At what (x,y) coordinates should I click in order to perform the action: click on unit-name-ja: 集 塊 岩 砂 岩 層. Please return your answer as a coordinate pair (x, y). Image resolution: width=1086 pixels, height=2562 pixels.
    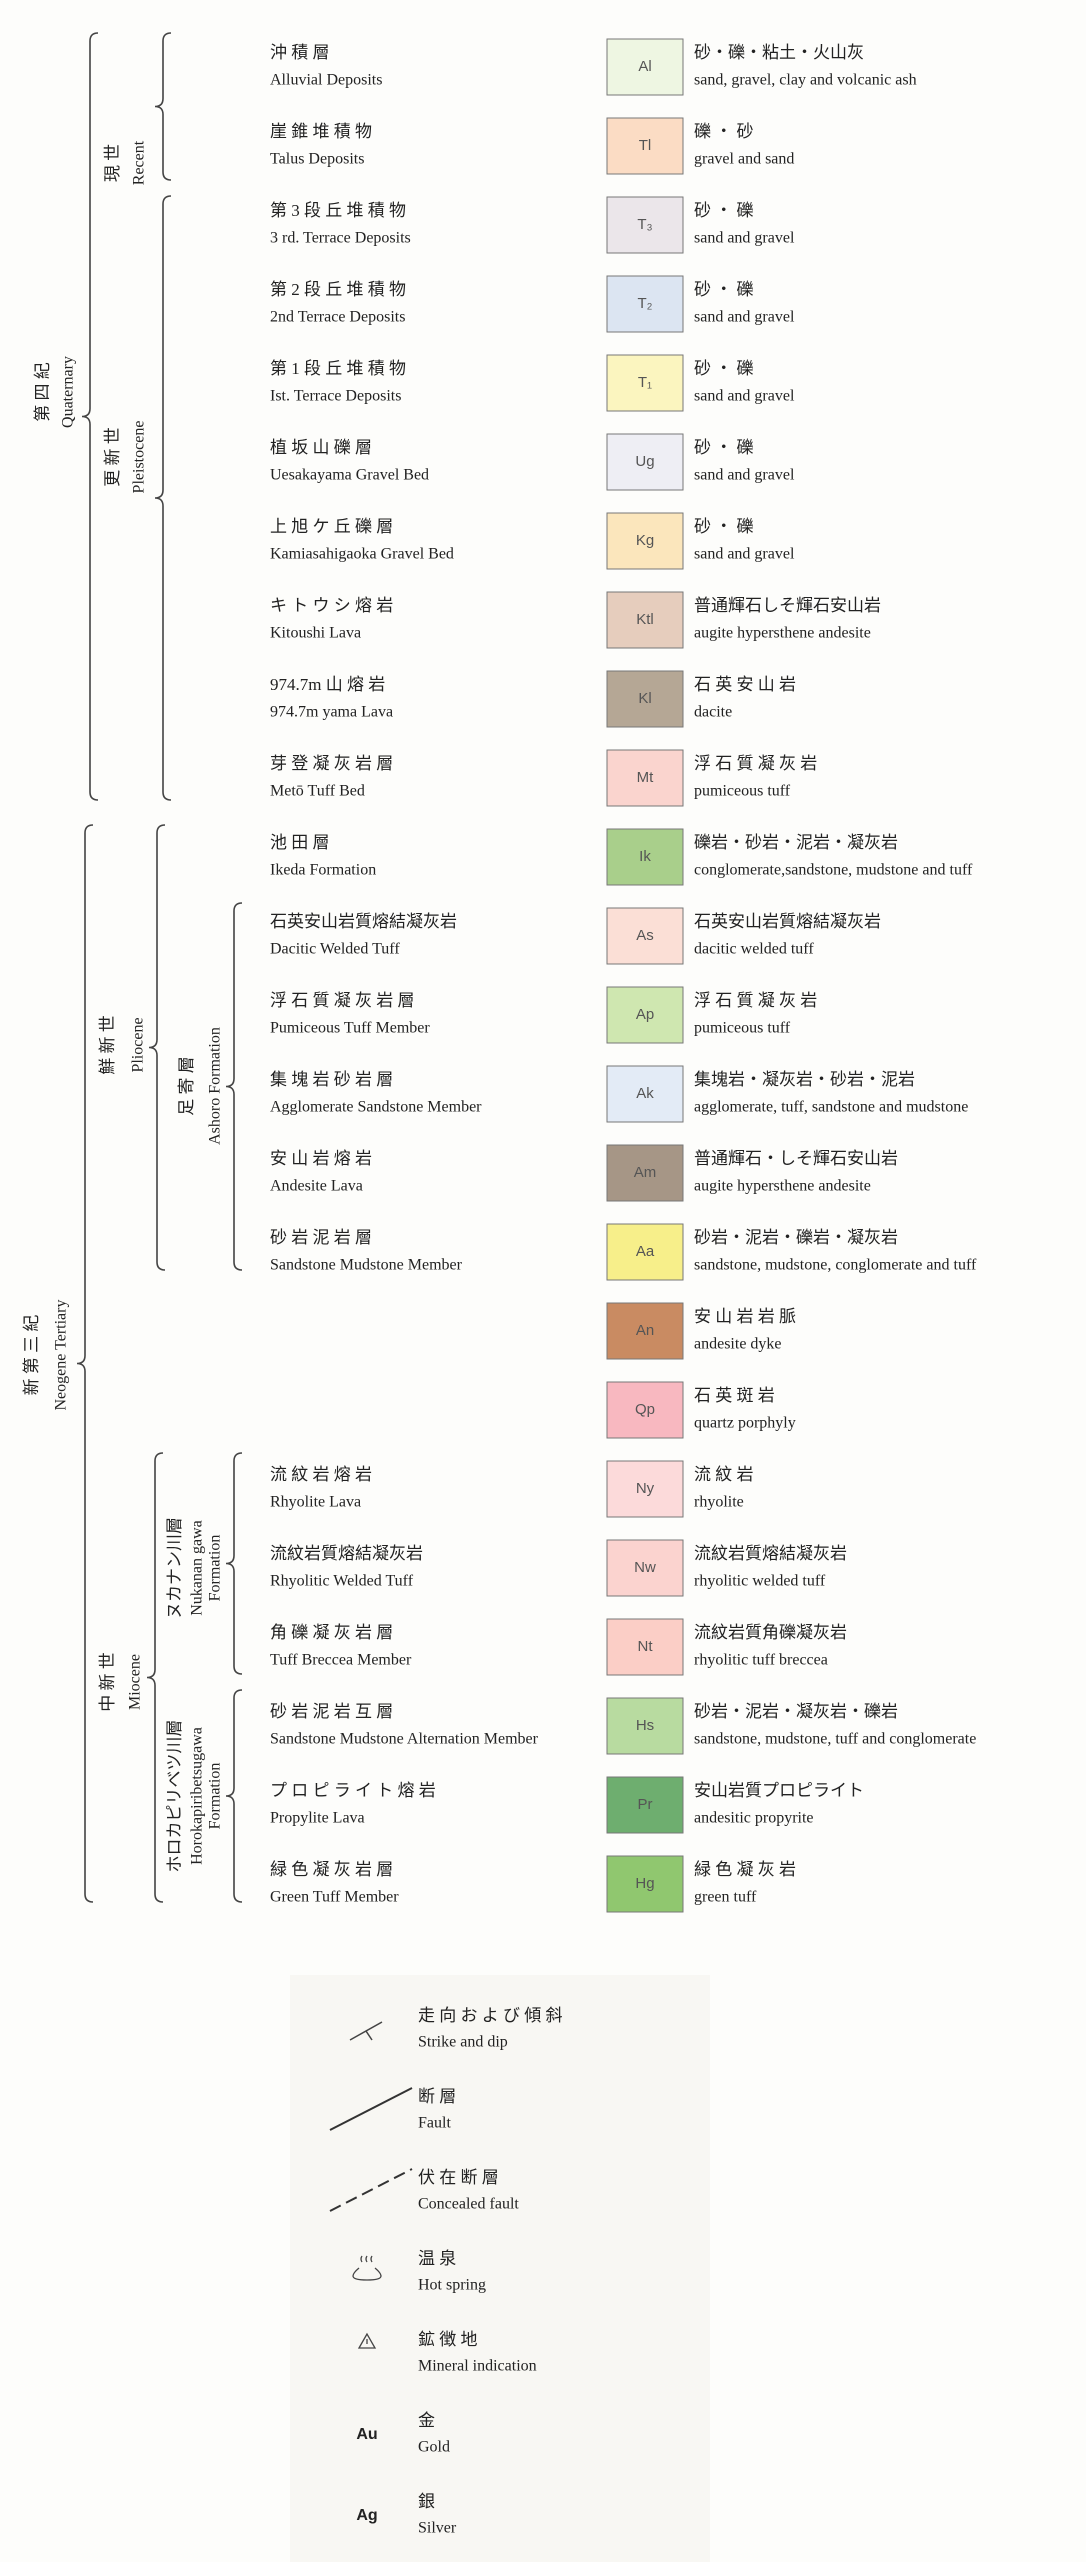
    Looking at the image, I should click on (331, 1079).